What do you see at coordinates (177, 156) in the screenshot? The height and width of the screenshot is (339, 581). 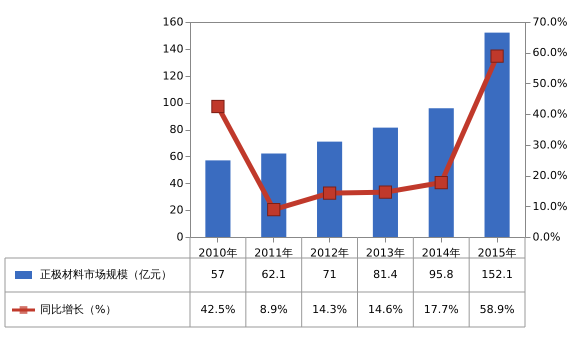 I see `y-tick-label: 60` at bounding box center [177, 156].